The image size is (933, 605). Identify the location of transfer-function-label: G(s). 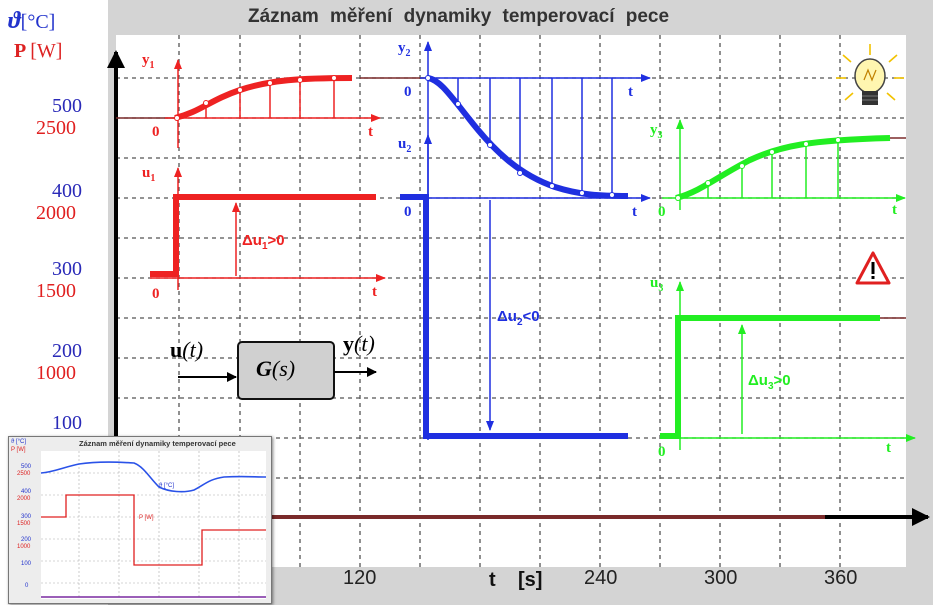
(276, 368).